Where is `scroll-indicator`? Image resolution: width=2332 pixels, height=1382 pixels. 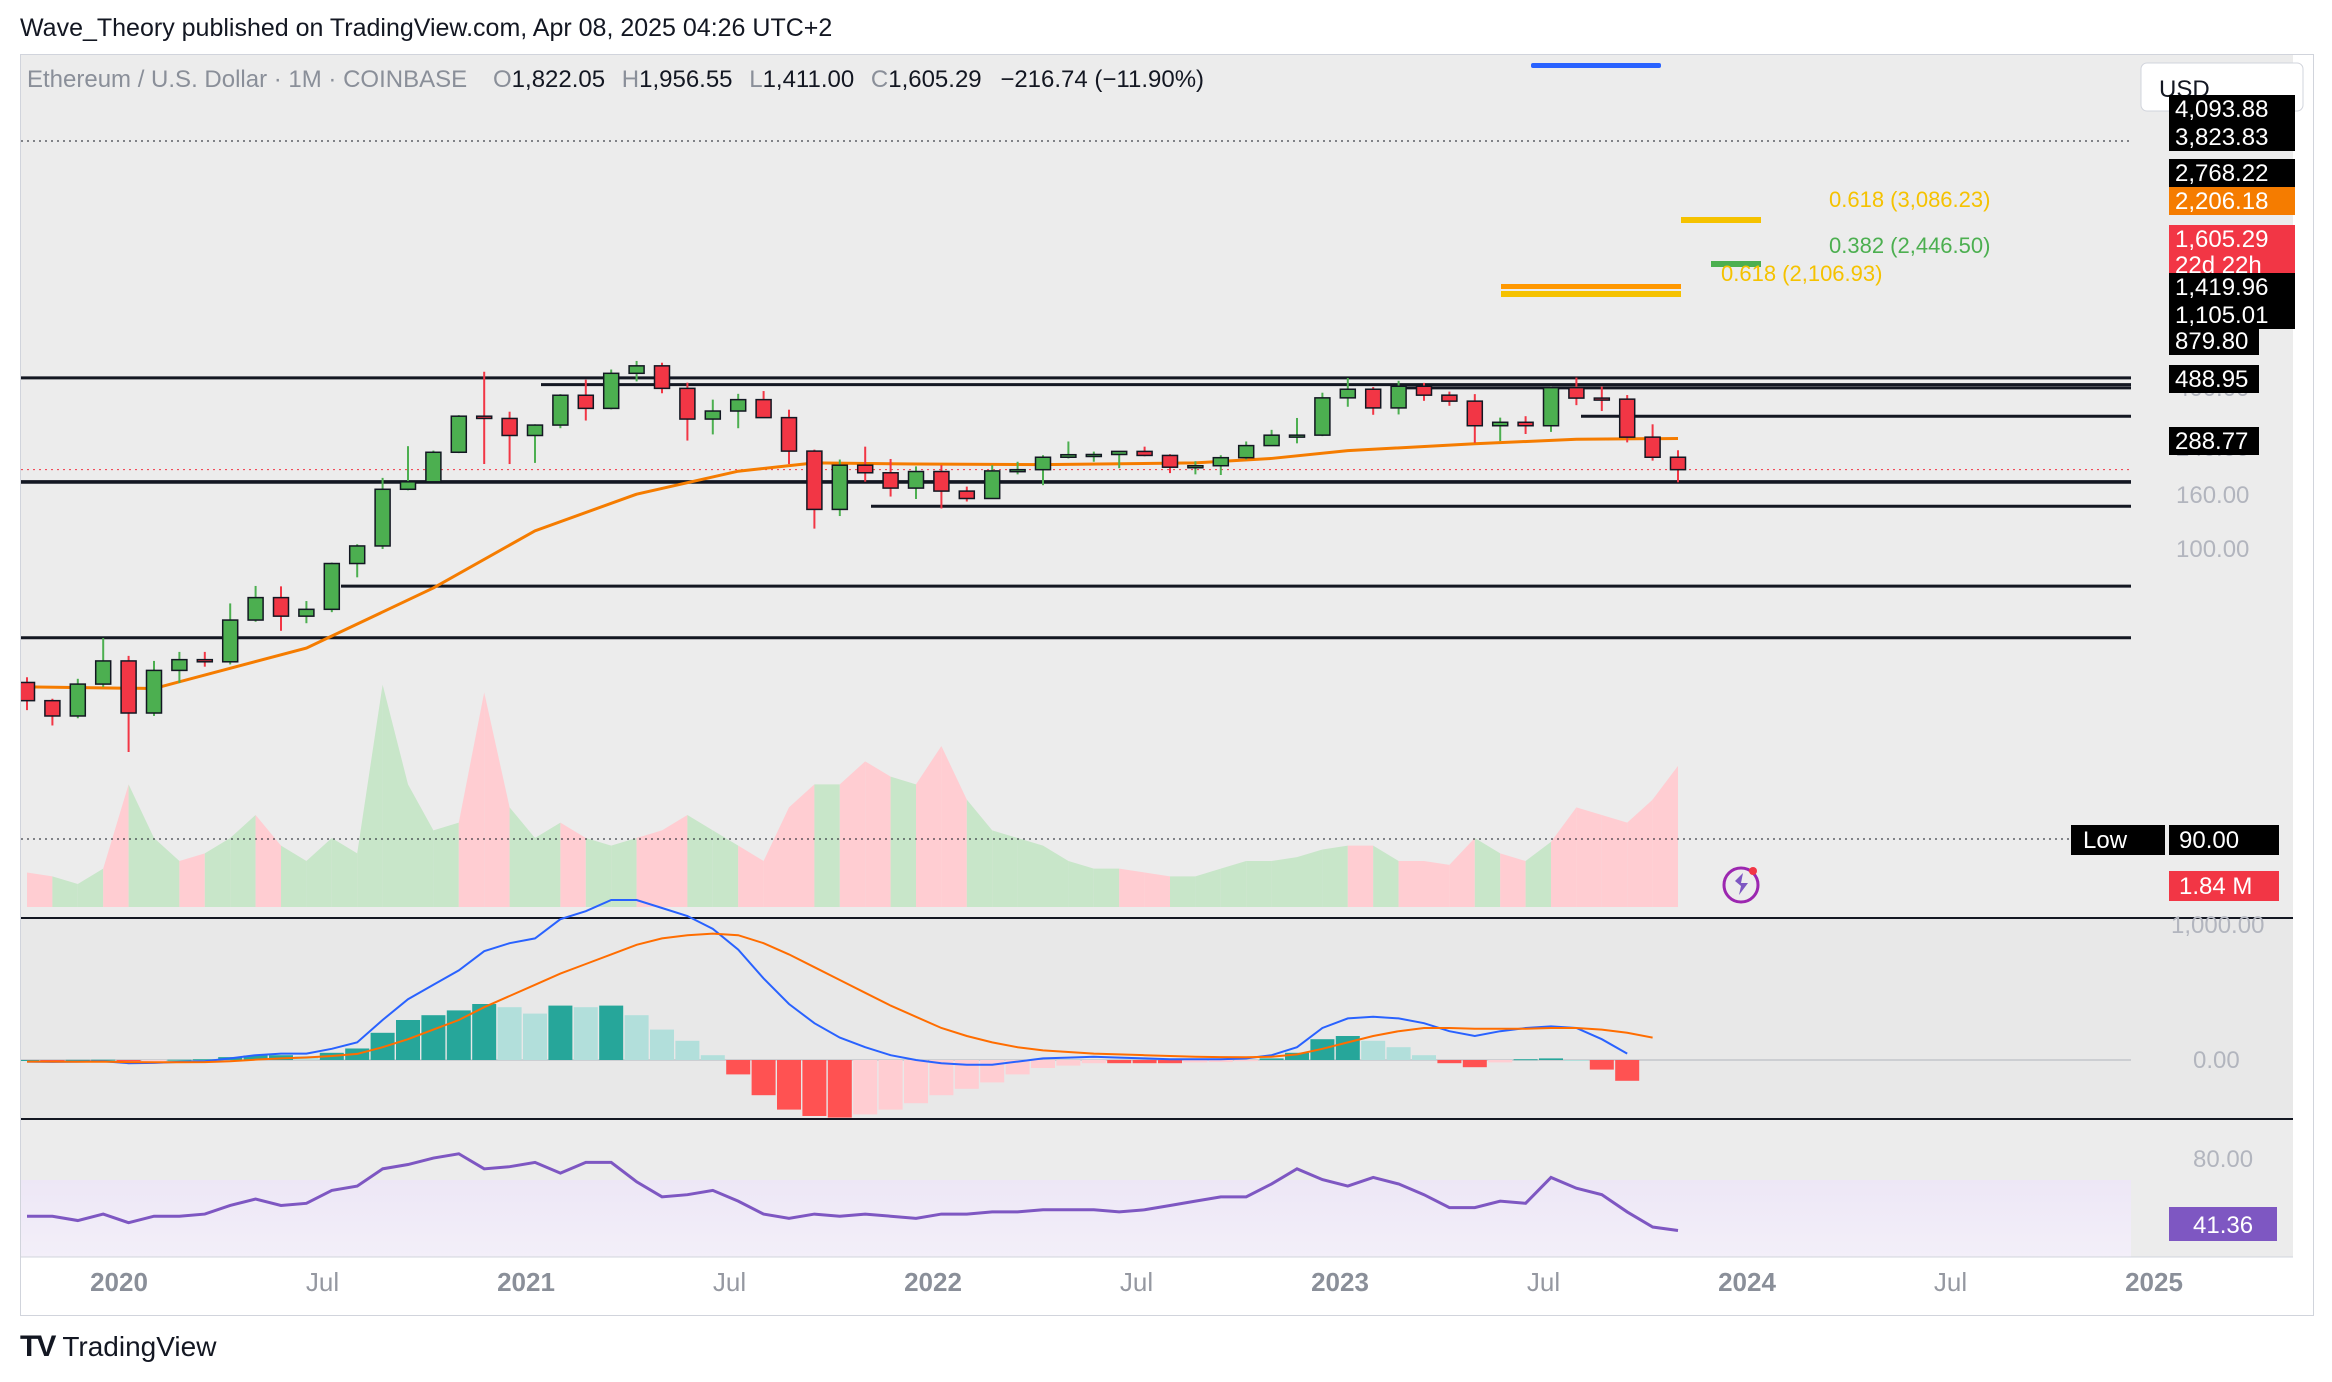
scroll-indicator is located at coordinates (1596, 65).